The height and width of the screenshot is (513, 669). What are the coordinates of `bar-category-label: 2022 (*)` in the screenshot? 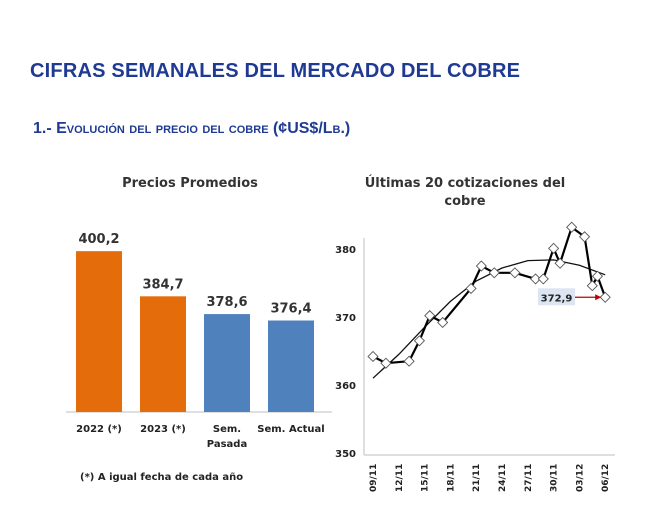 It's located at (99, 429).